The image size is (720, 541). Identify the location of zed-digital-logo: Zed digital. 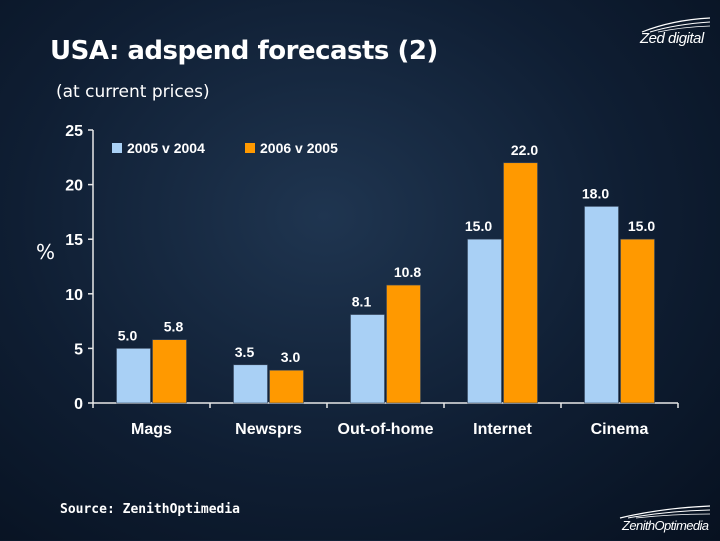
(672, 34).